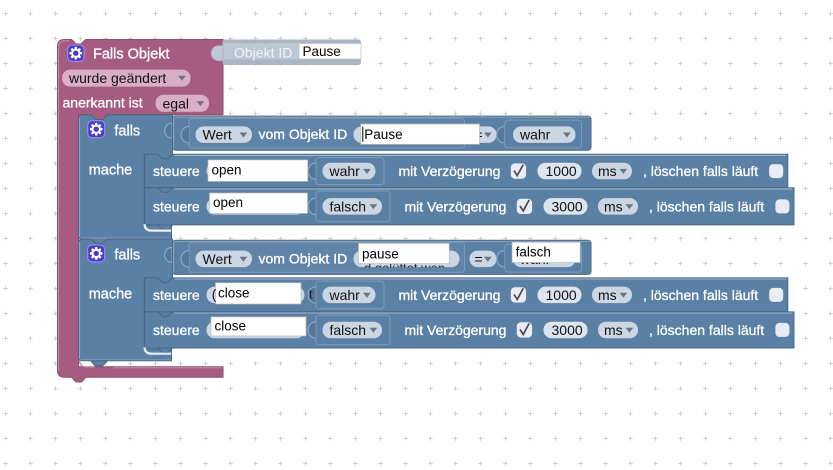  What do you see at coordinates (380, 253) in the screenshot?
I see `svg-text: pause` at bounding box center [380, 253].